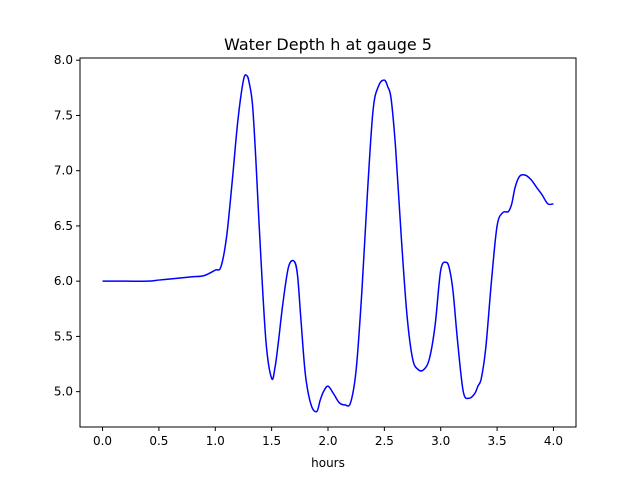 This screenshot has width=640, height=480. I want to click on x-tick-label: 0.0, so click(102, 441).